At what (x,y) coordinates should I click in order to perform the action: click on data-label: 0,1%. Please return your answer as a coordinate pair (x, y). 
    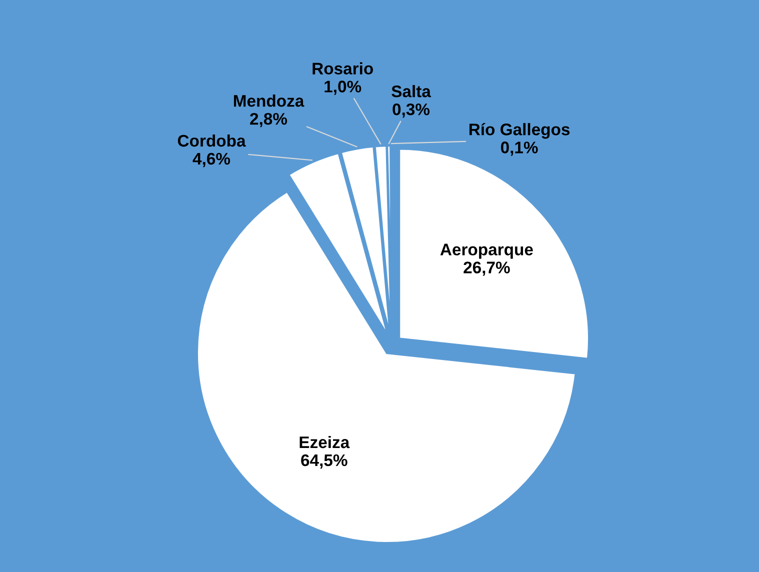
    Looking at the image, I should click on (519, 149).